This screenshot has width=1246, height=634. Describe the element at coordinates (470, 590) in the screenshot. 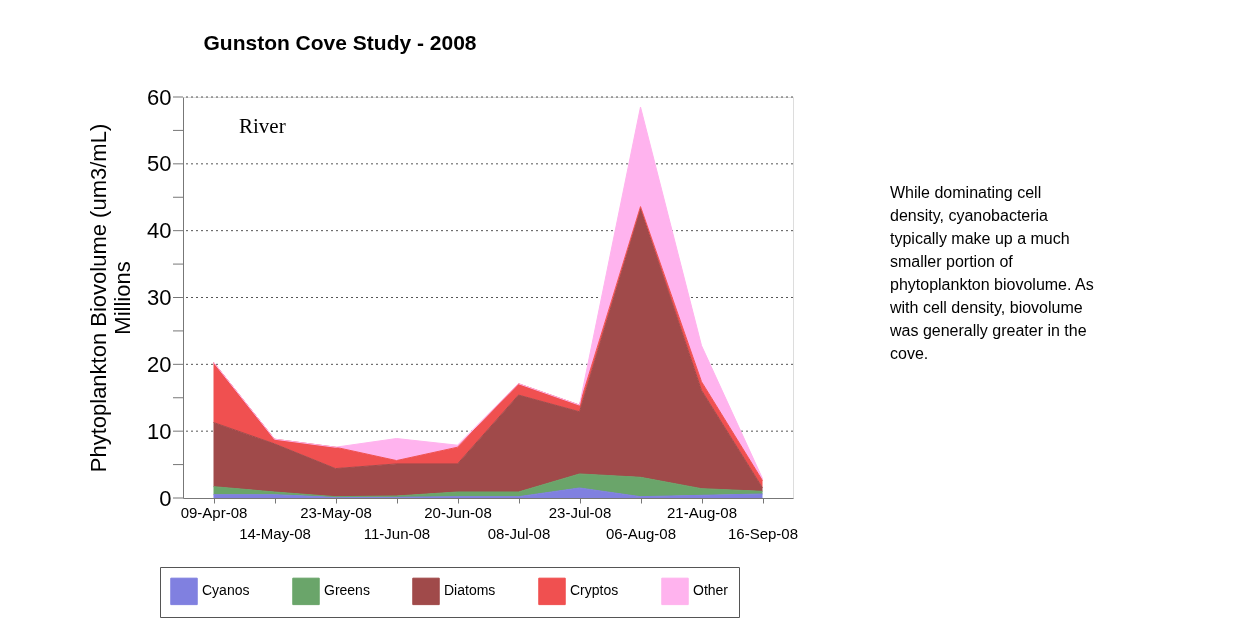

I see `legend-label: Diatoms` at that location.